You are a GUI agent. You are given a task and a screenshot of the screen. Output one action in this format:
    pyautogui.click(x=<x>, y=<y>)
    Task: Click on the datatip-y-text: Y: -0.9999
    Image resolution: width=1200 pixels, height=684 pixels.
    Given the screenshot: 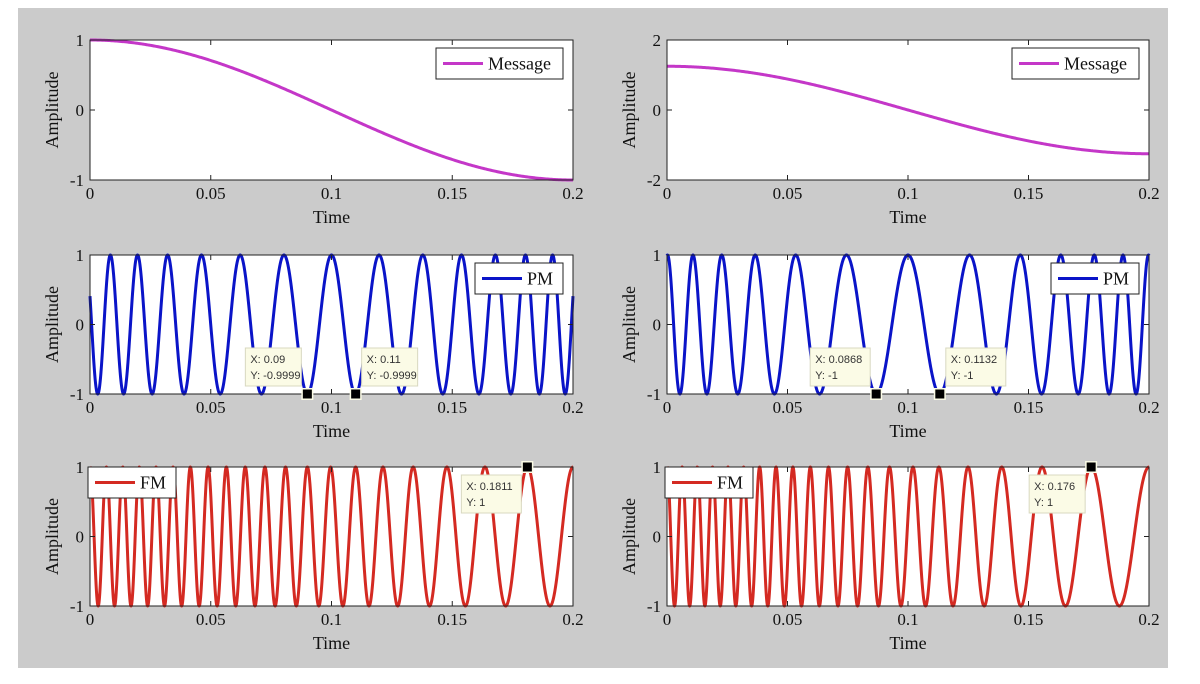 What is the action you would take?
    pyautogui.click(x=275, y=376)
    